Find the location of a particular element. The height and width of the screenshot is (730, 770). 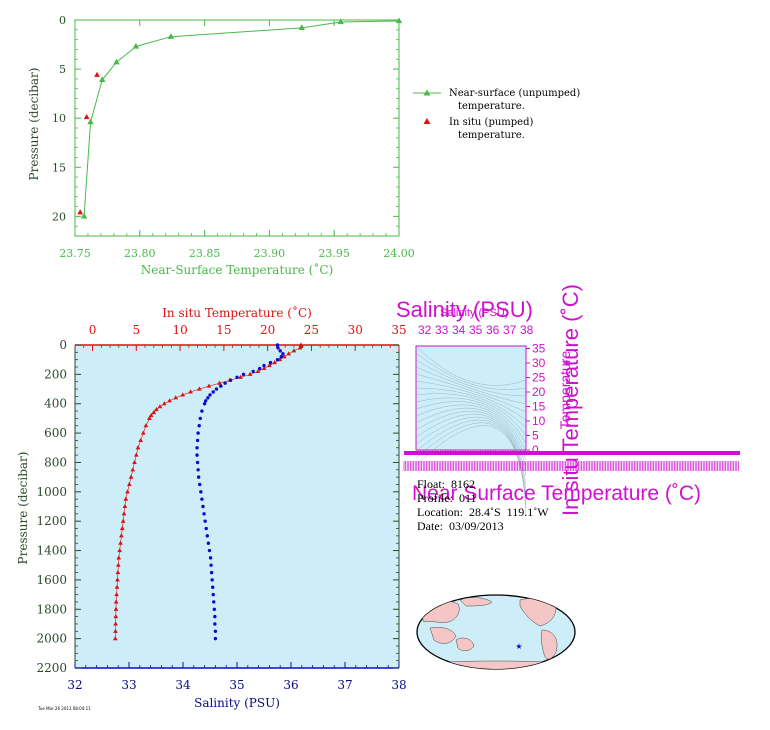

pressure-tick-label: 800 is located at coordinates (55, 462).